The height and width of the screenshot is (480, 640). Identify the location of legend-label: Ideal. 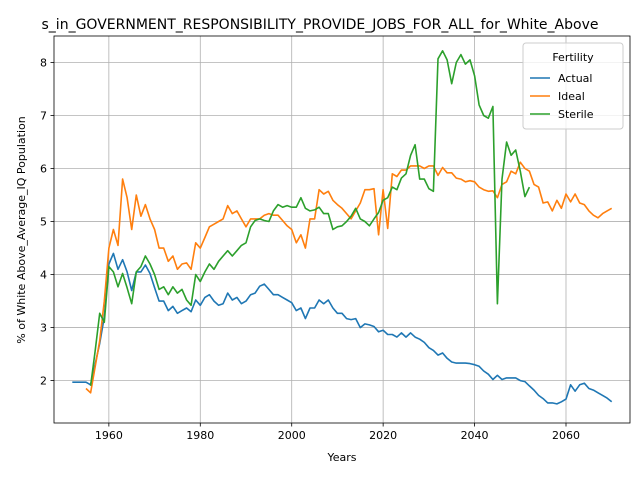
(571, 96).